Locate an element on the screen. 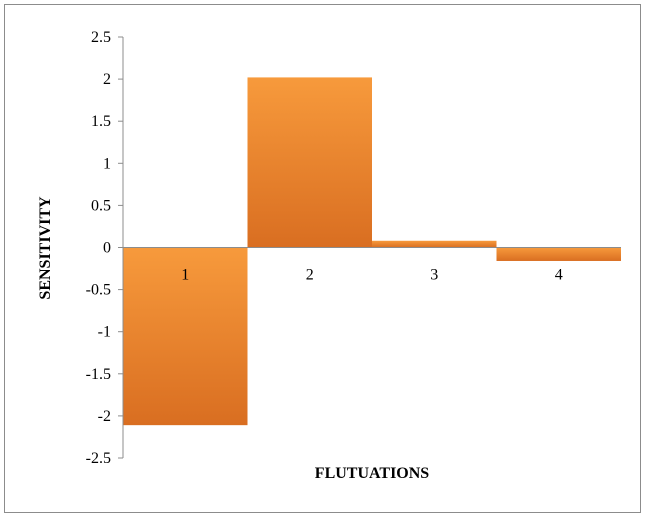 The height and width of the screenshot is (518, 646). y-axis: 2.5 2 1.5 1 0.5 0 -0.5 -1 -1.5 -2 -2.5 is located at coordinates (105, 248).